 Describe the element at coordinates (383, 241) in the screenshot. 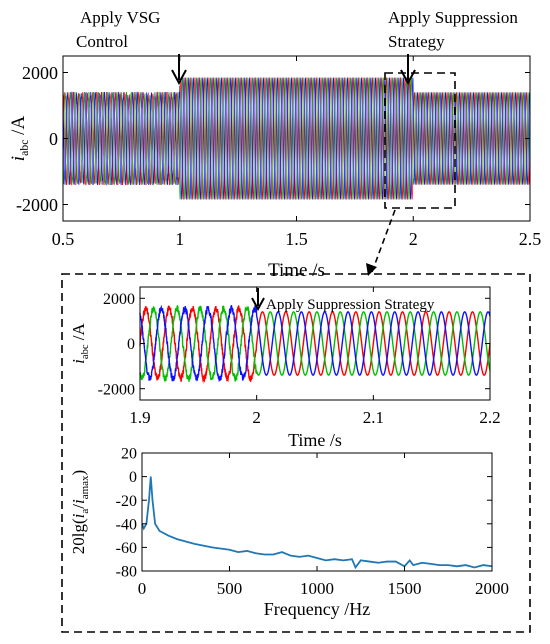

I see `zoom-connector-line` at that location.